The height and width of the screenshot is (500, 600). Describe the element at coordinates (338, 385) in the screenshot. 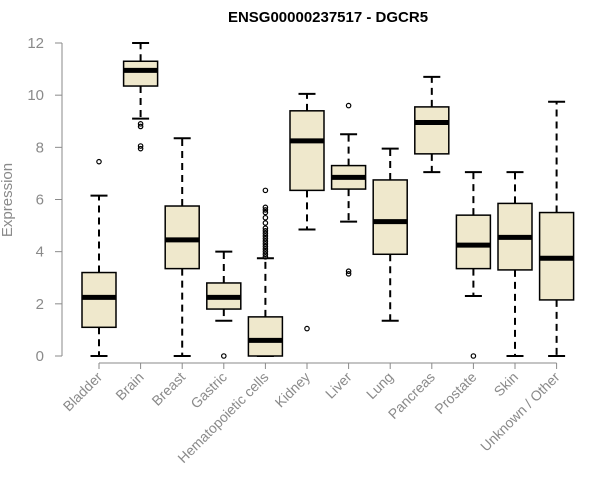

I see `x-tick-label: Liver` at that location.